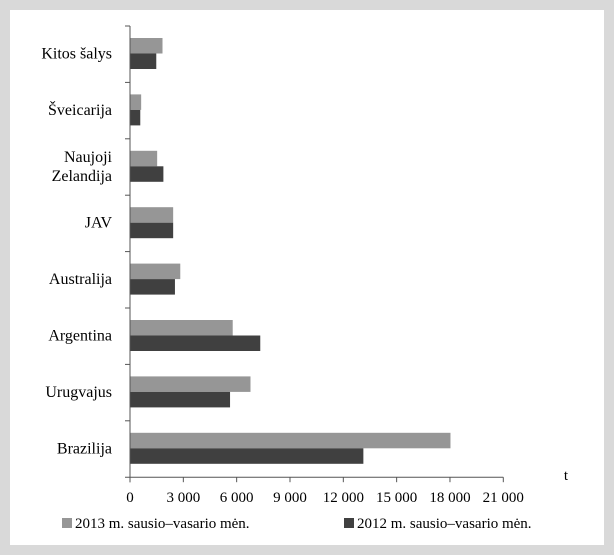 The image size is (614, 555). What do you see at coordinates (130, 498) in the screenshot?
I see `x-tick-label-0: 0` at bounding box center [130, 498].